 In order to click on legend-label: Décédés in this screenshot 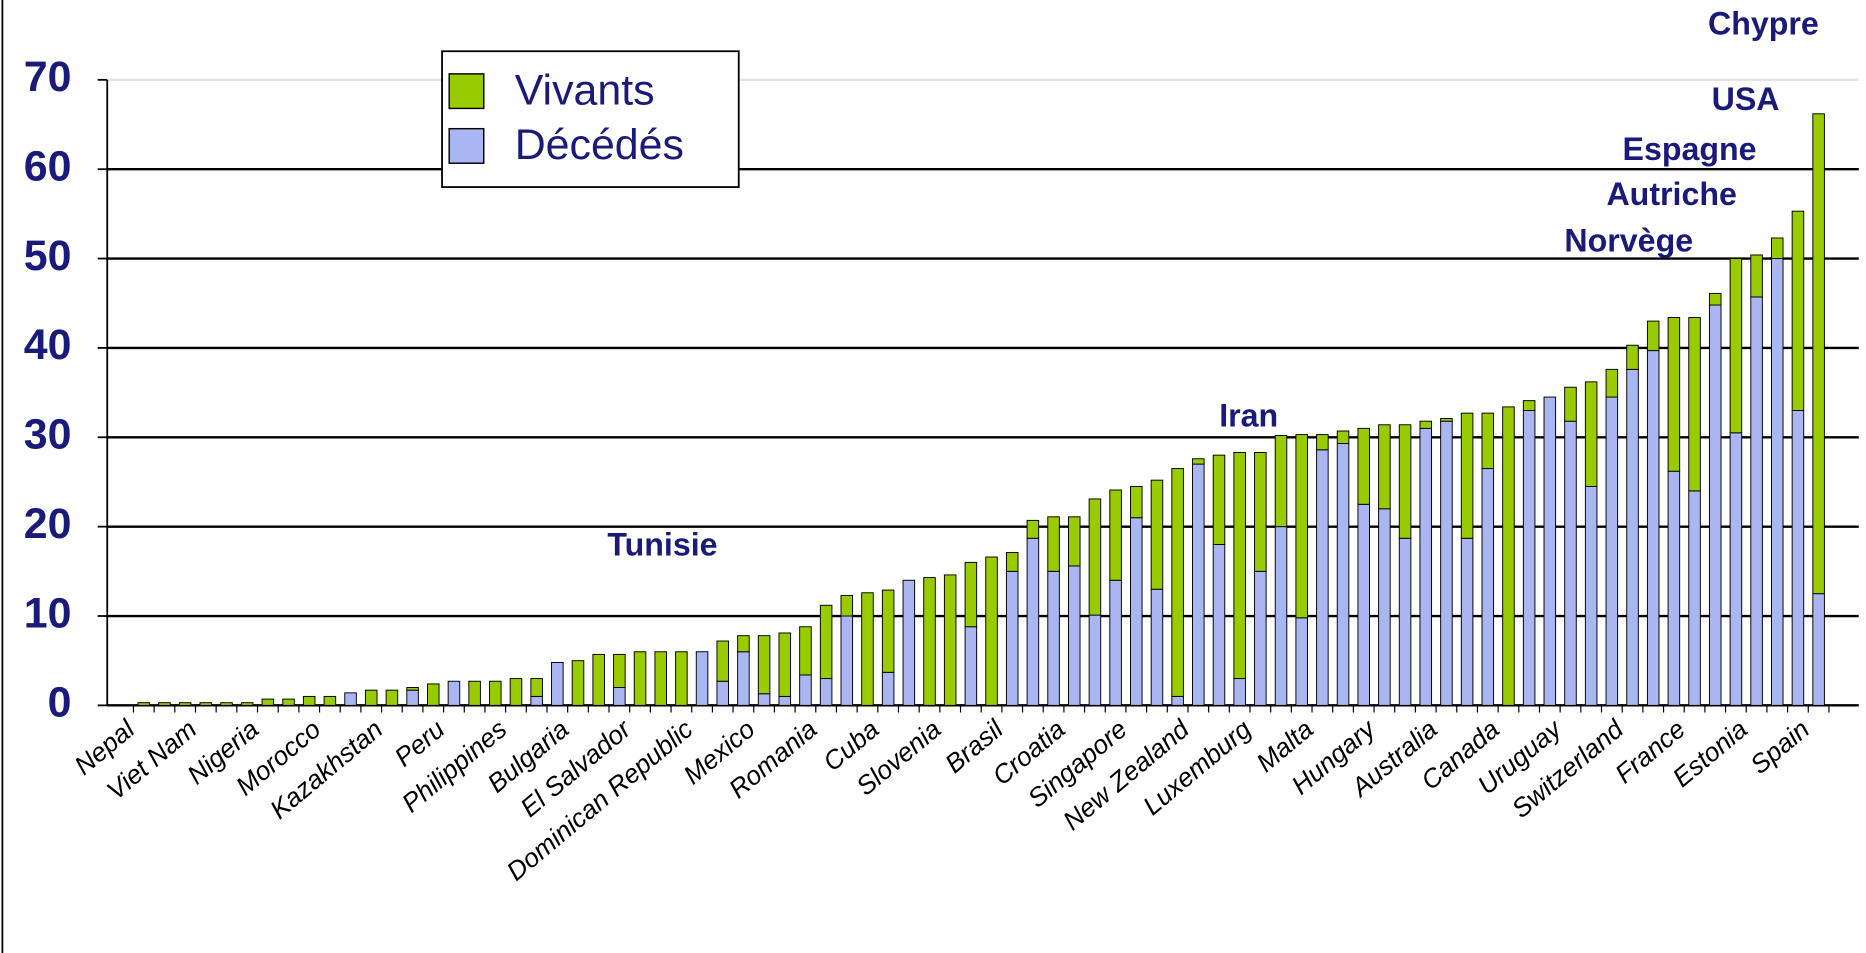, I will do `click(599, 145)`.